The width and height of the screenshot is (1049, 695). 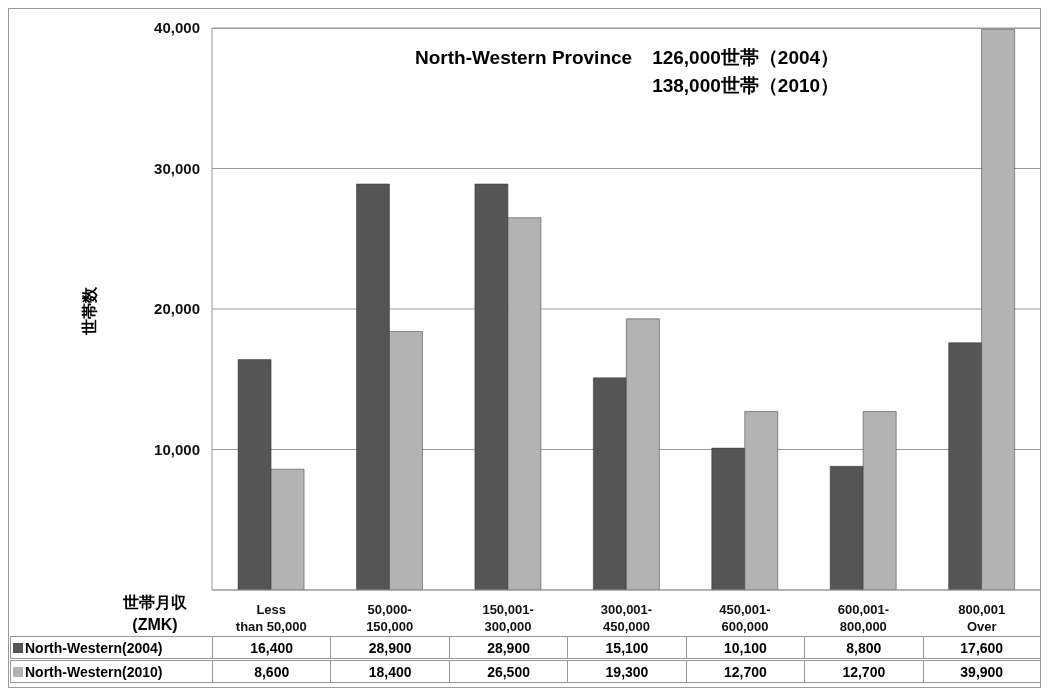 I want to click on x-tick-label: 300,001-450,000, so click(x=626, y=618).